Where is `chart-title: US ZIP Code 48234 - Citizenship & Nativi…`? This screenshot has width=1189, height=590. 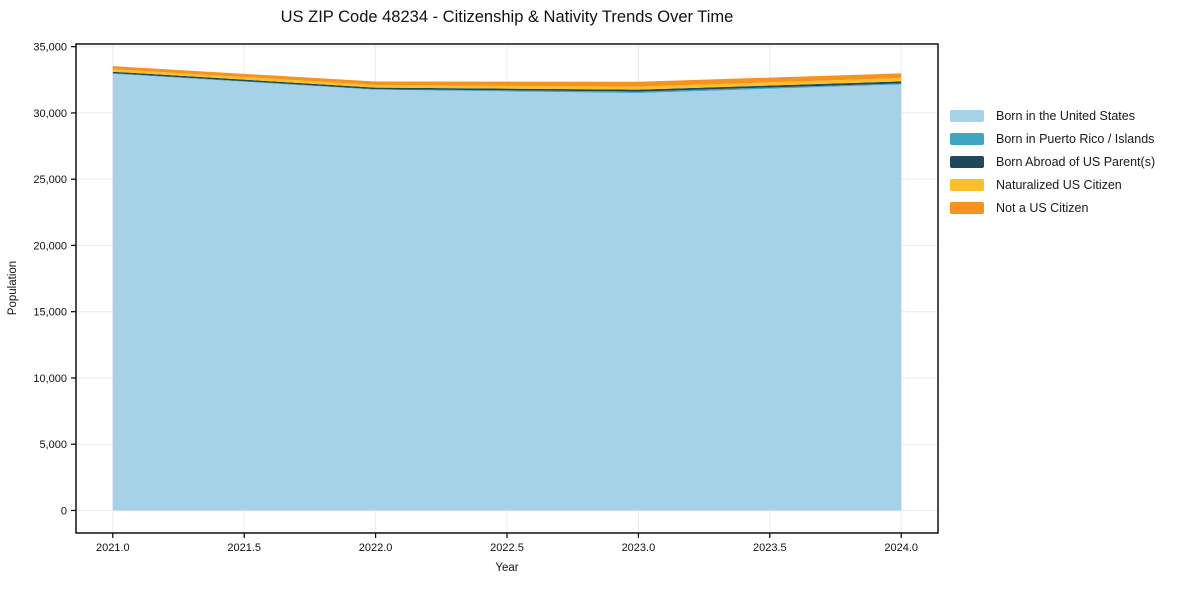
chart-title: US ZIP Code 48234 - Citizenship & Nativi… is located at coordinates (507, 17).